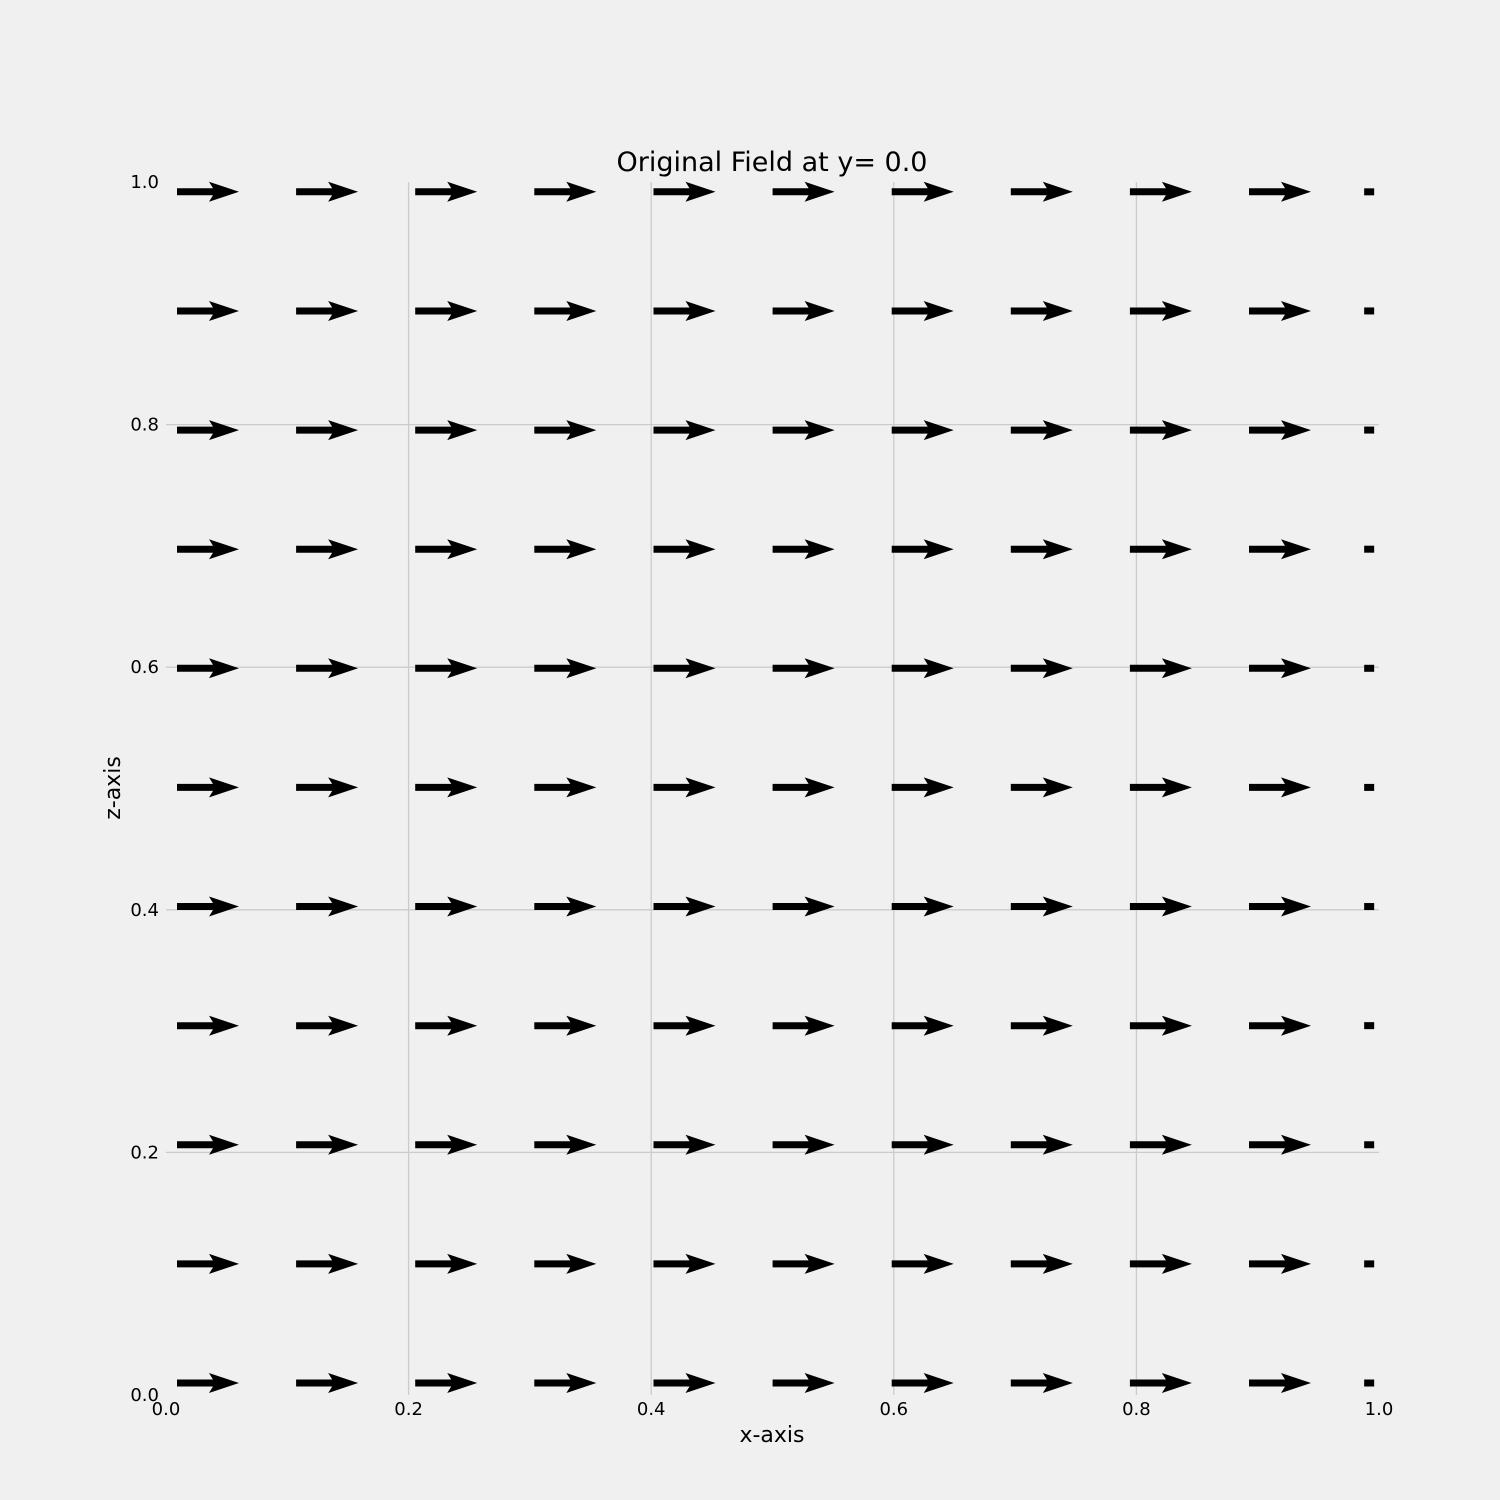 Image resolution: width=1500 pixels, height=1500 pixels. Describe the element at coordinates (144, 667) in the screenshot. I see `y-tick-label-3: 0.6` at that location.